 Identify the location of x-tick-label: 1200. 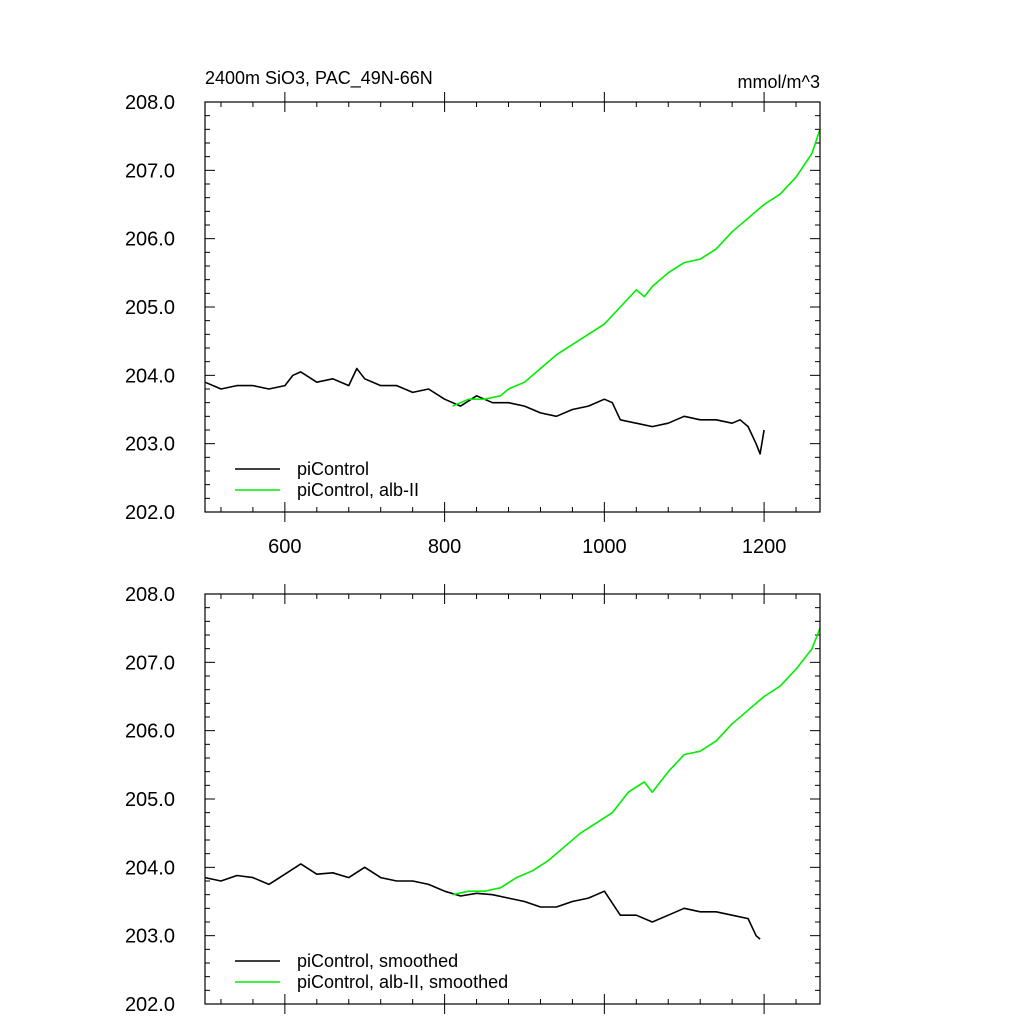
(764, 547).